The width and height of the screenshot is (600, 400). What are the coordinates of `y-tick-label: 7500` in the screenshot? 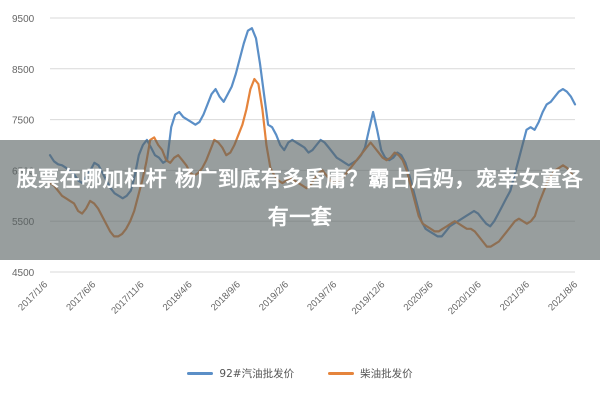 It's located at (23, 121).